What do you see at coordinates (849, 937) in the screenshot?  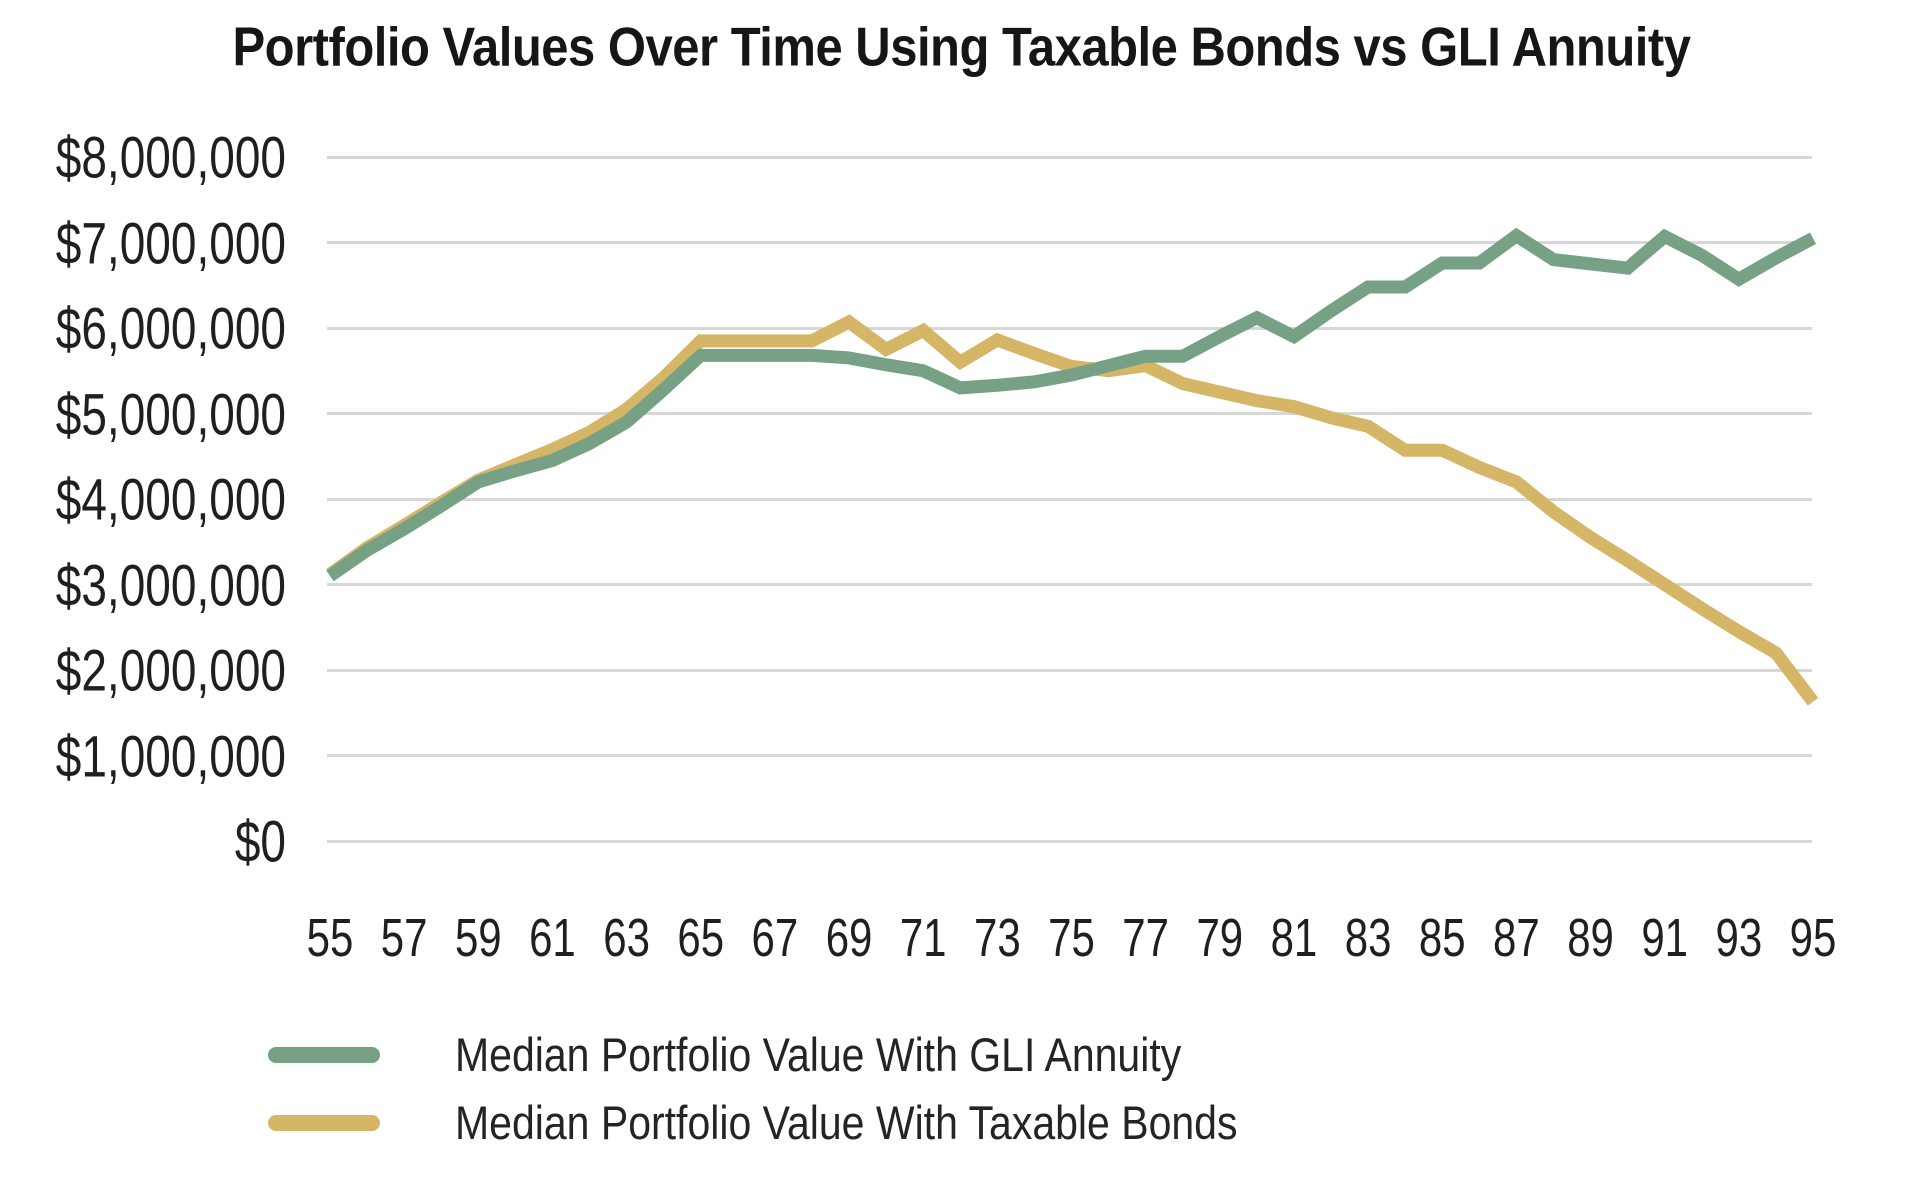 I see `x-axis-tick-label: 69` at bounding box center [849, 937].